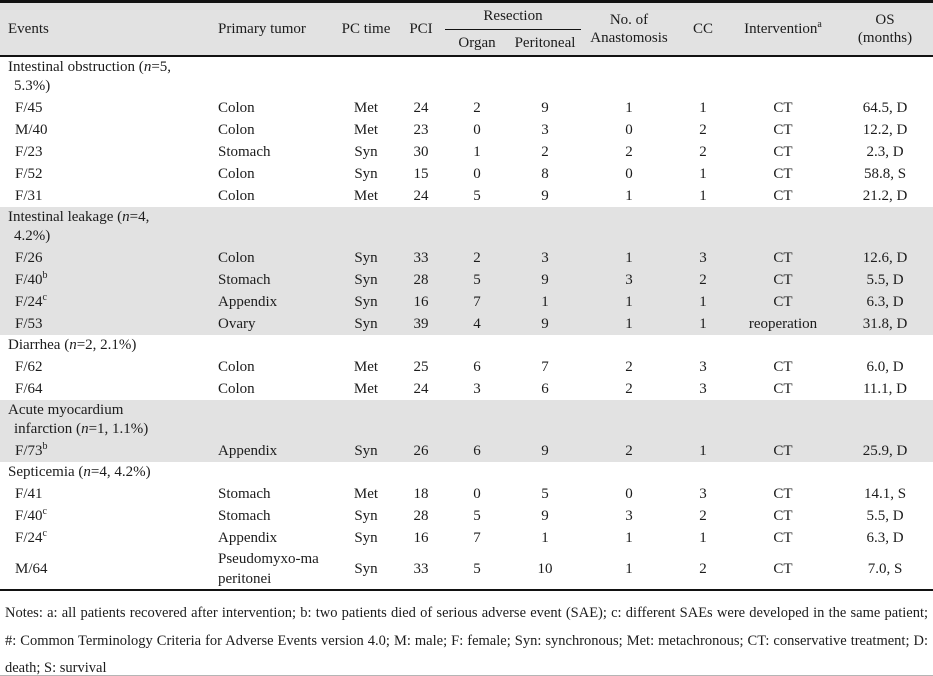 Image resolution: width=933 pixels, height=676 pixels. I want to click on table-row: F/64 Colon Met 24 3 6 2 3 CT 11.1, D, so click(466, 389).